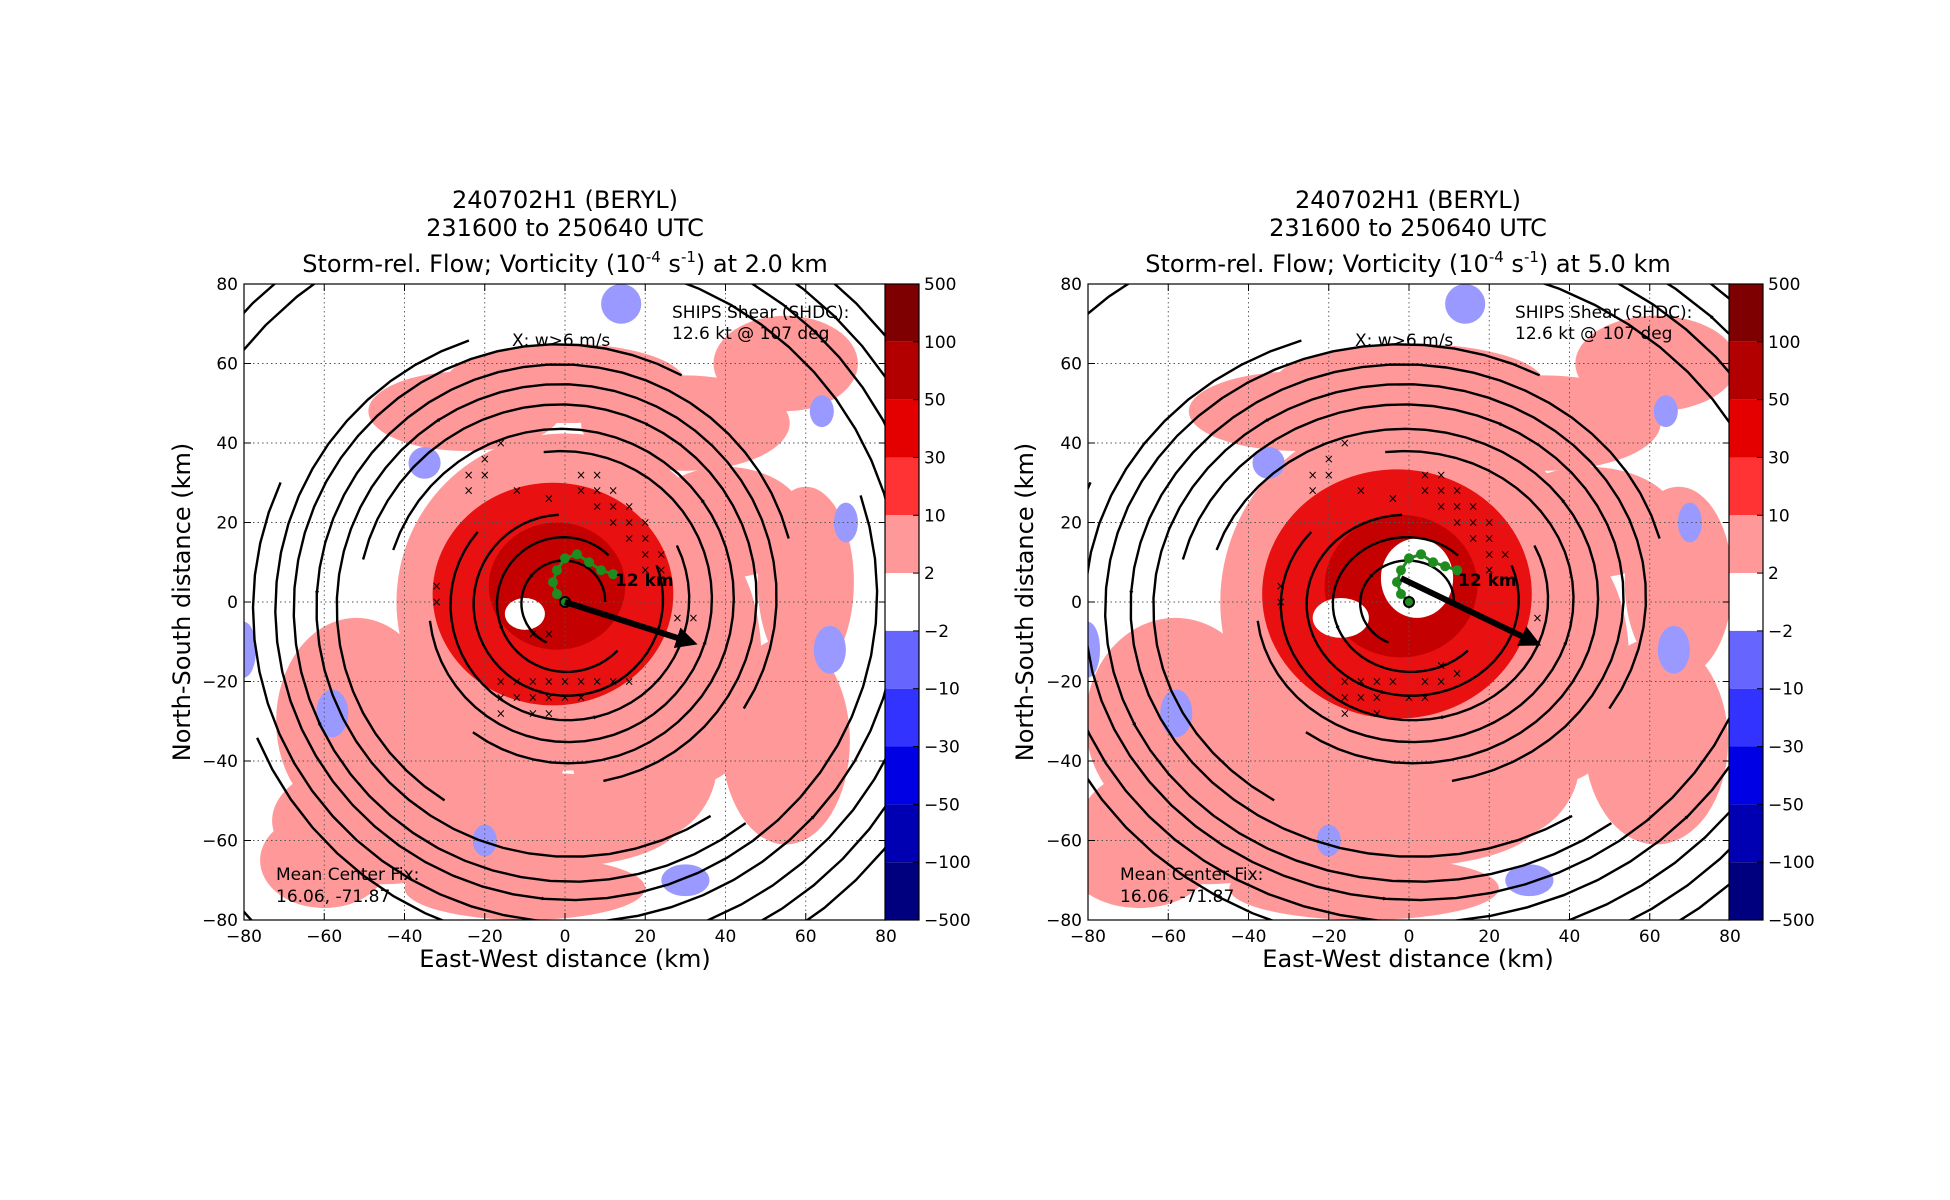 The width and height of the screenshot is (1950, 1200). What do you see at coordinates (1064, 683) in the screenshot?
I see `y-tick-label: −20` at bounding box center [1064, 683].